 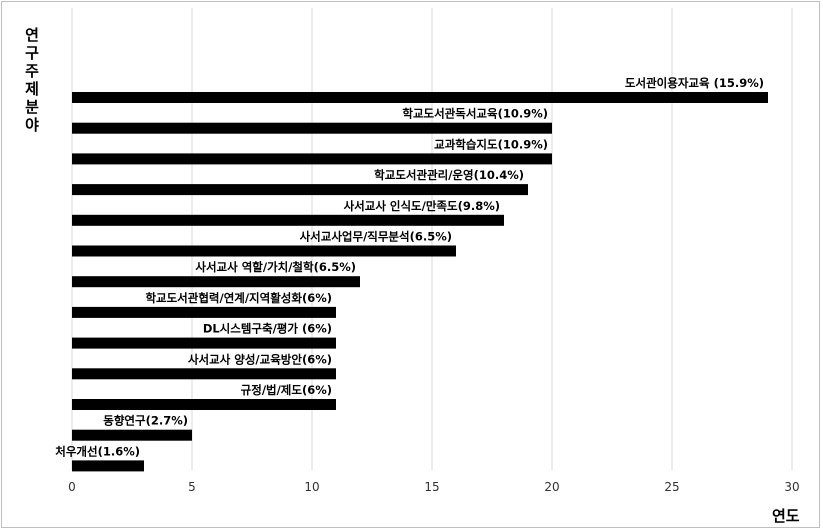 I want to click on bar-label: 사서교사업무/직무분석(6.5%), so click(x=376, y=237).